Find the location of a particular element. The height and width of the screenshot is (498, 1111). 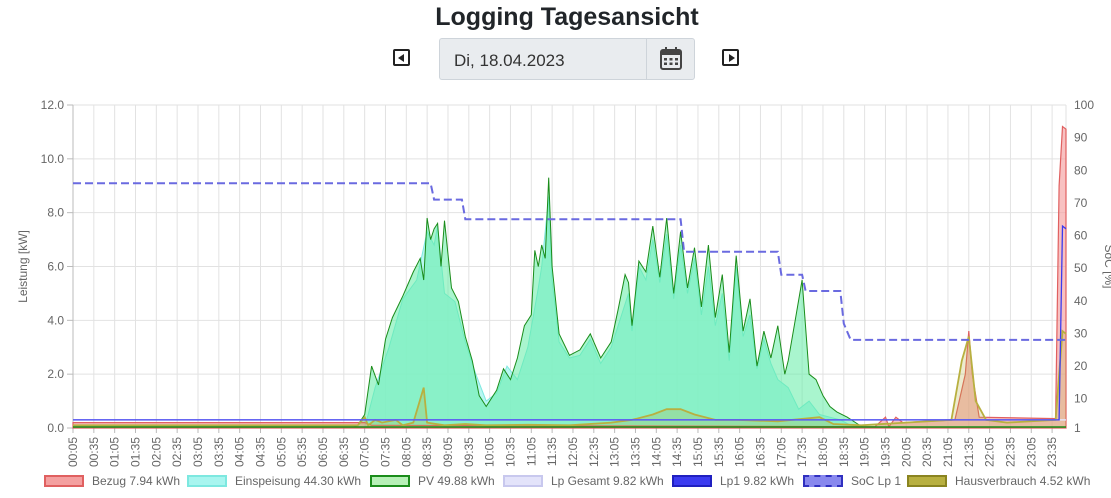

x-tick-label: 08:35 is located at coordinates (427, 452).